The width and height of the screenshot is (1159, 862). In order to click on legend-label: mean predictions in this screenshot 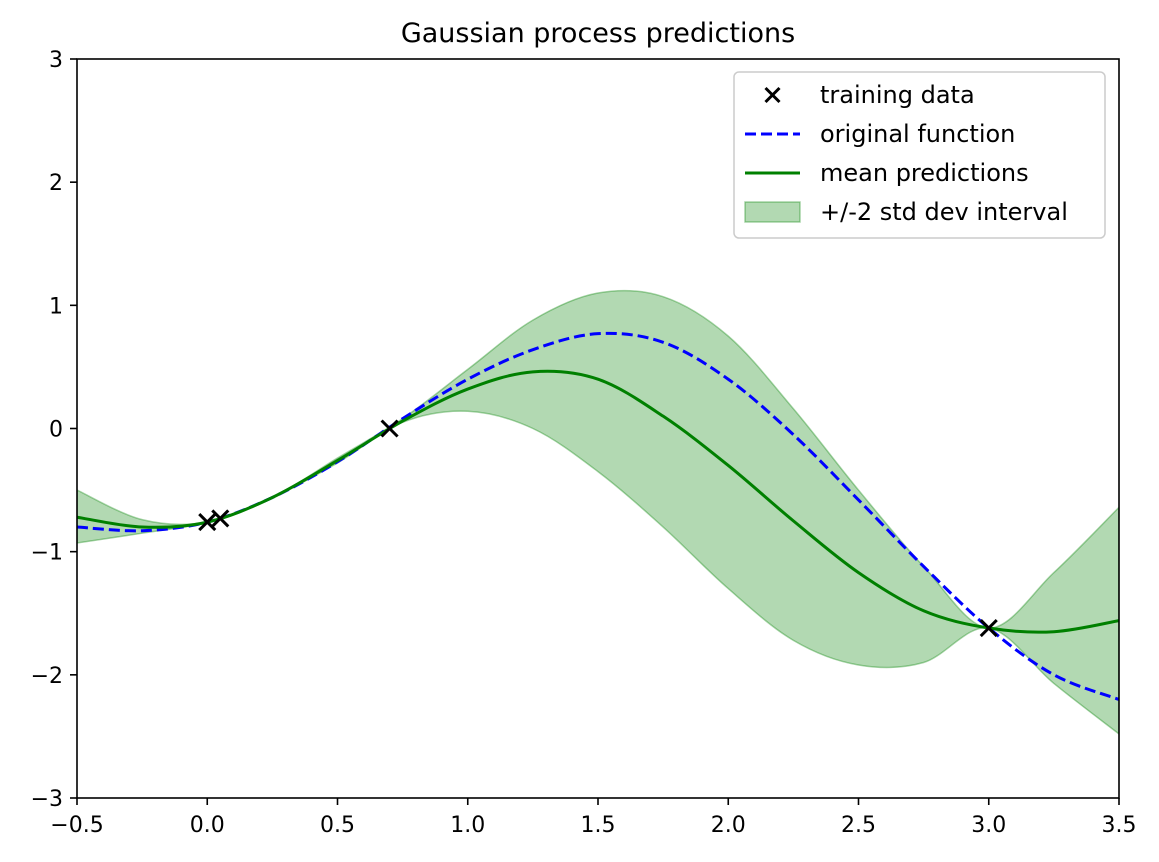, I will do `click(924, 173)`.